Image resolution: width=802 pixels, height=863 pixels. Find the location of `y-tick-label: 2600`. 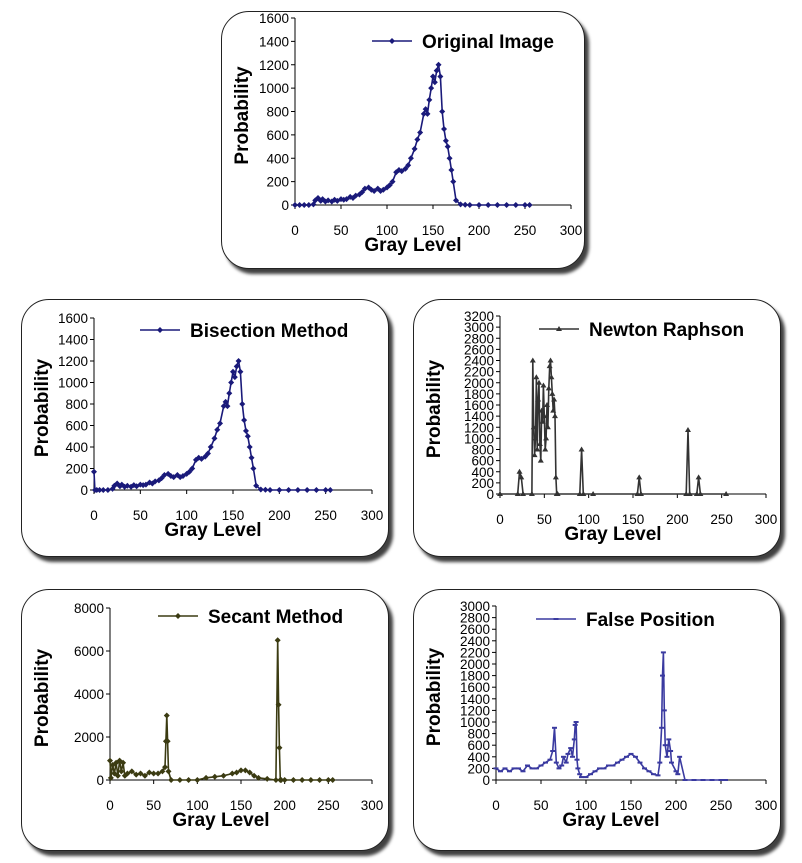

y-tick-label: 2600 is located at coordinates (479, 349).